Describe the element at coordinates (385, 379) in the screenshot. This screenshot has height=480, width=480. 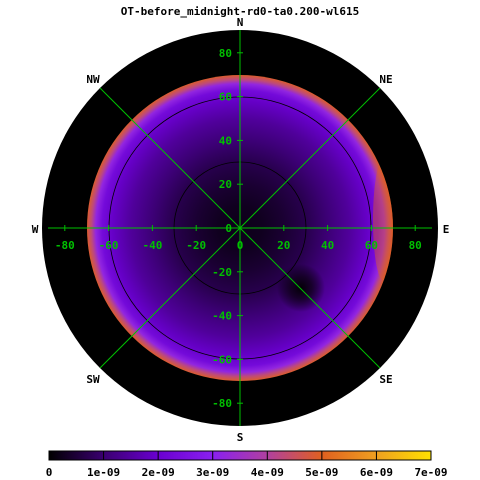
I see `direction-label-se: SE` at that location.